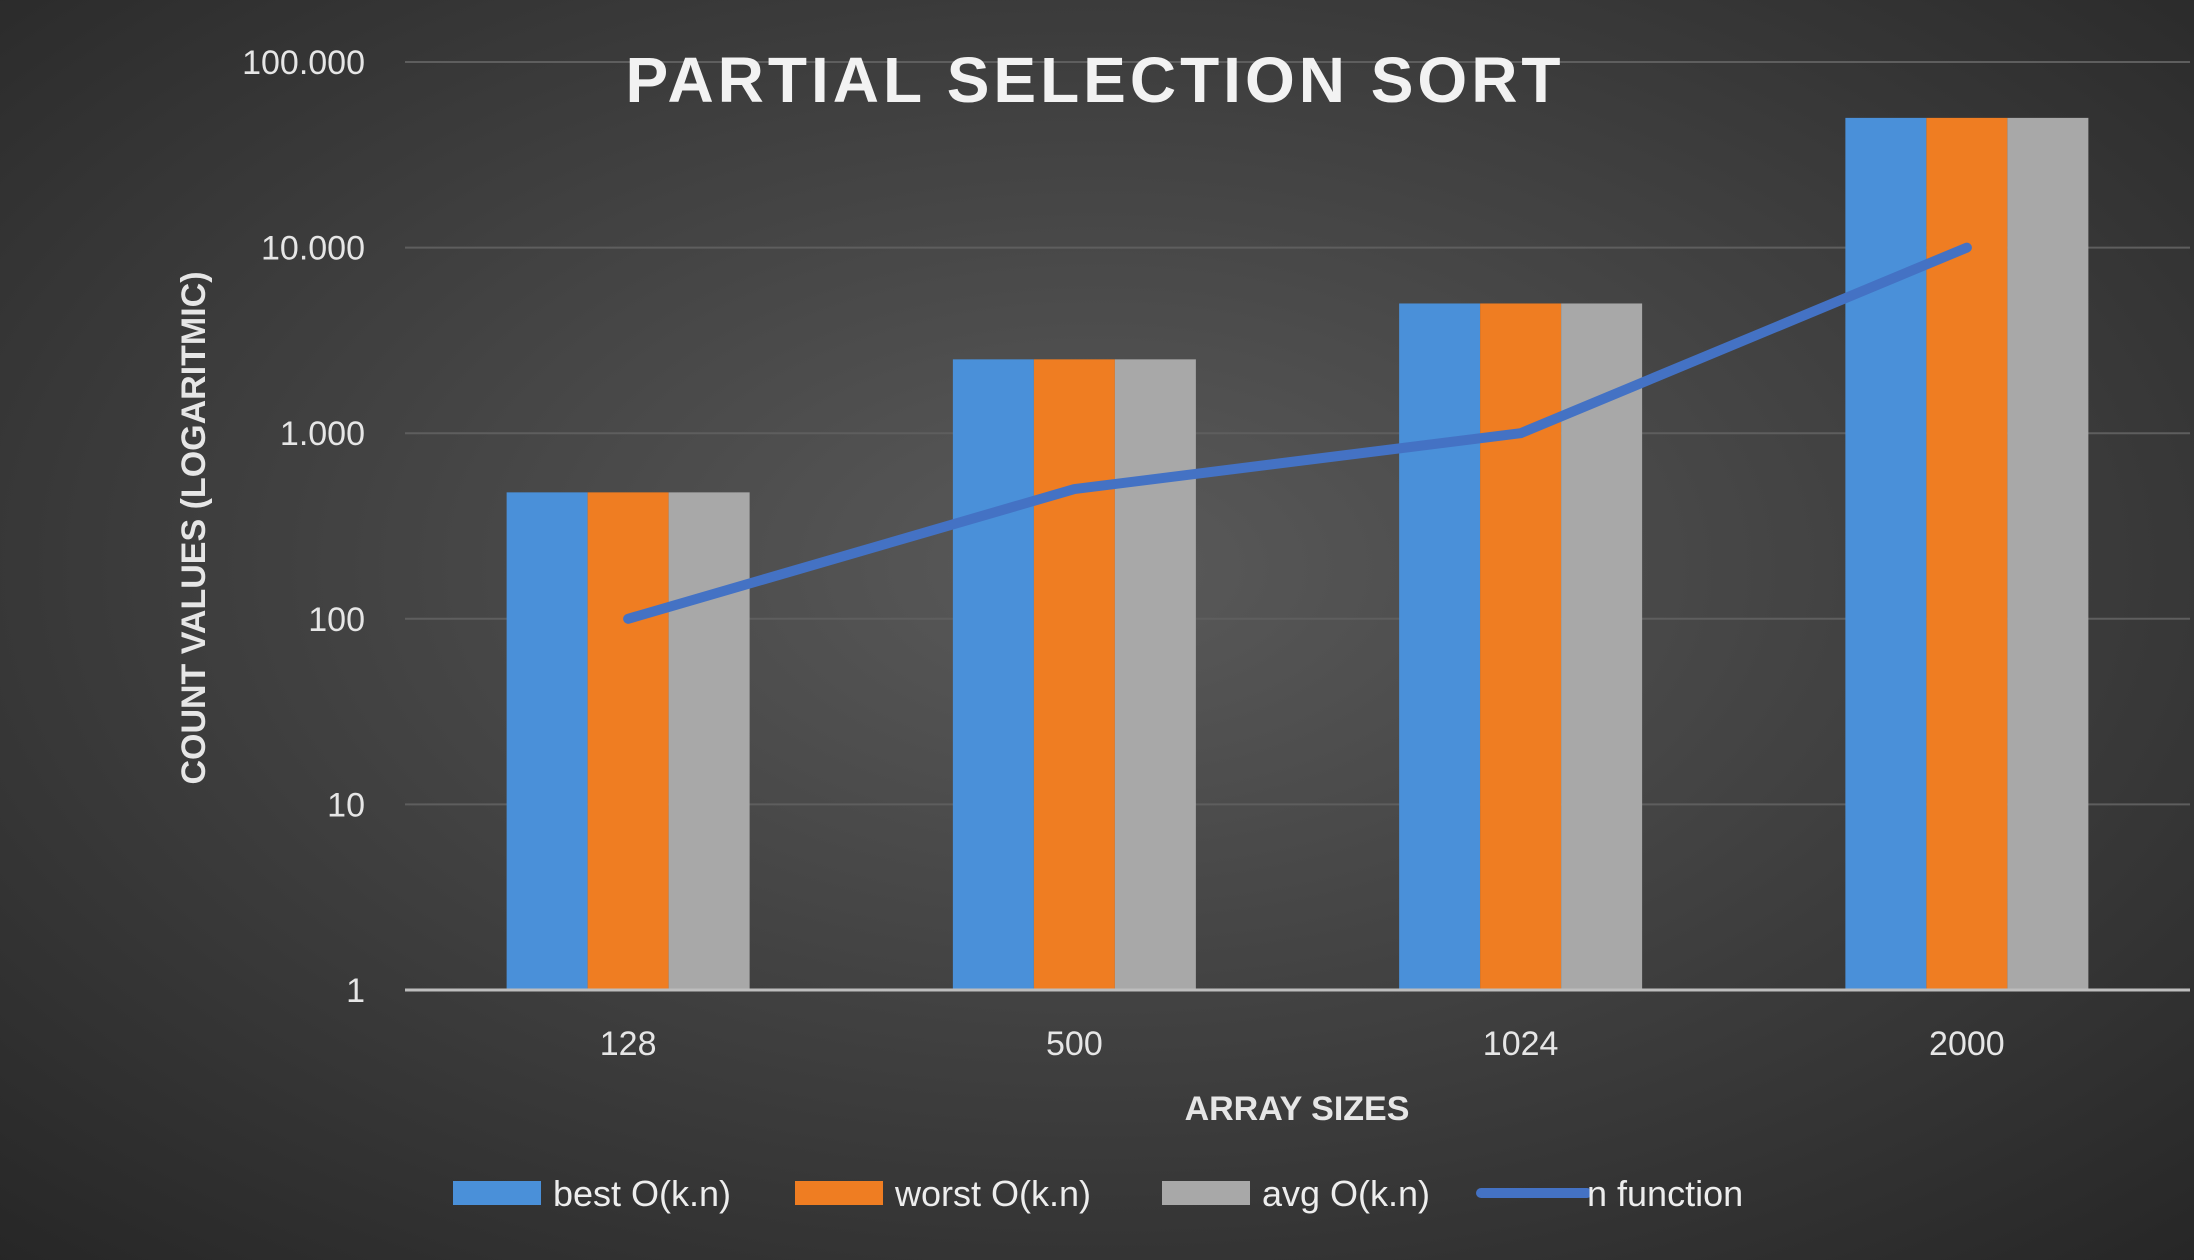  I want to click on y-tick-label: 100.000, so click(303, 63).